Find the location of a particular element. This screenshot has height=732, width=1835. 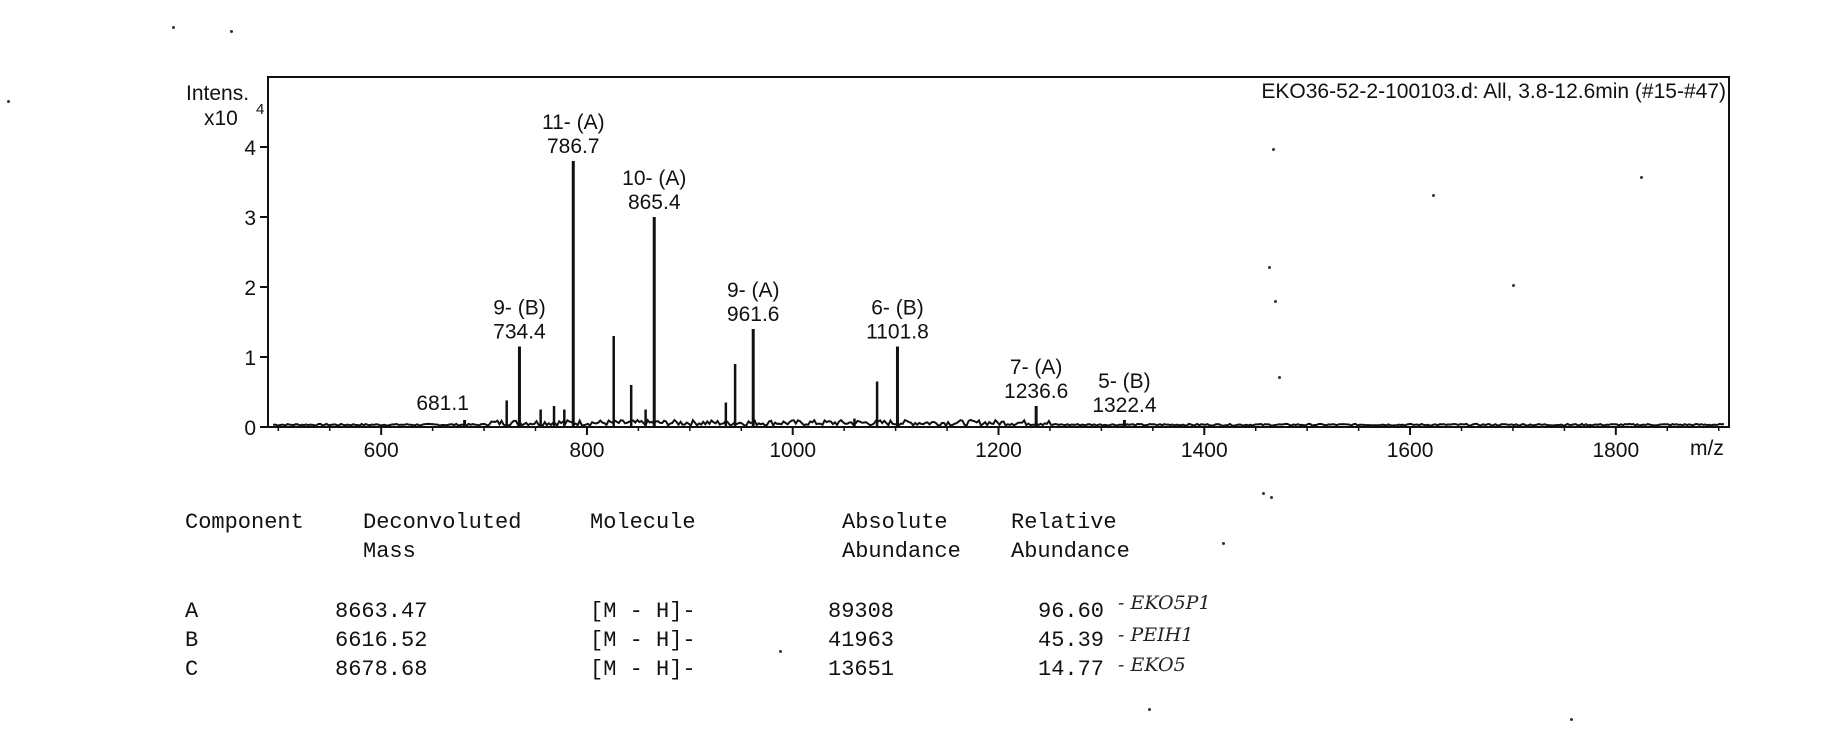

row-c-relative: 14.77 is located at coordinates (1071, 669).